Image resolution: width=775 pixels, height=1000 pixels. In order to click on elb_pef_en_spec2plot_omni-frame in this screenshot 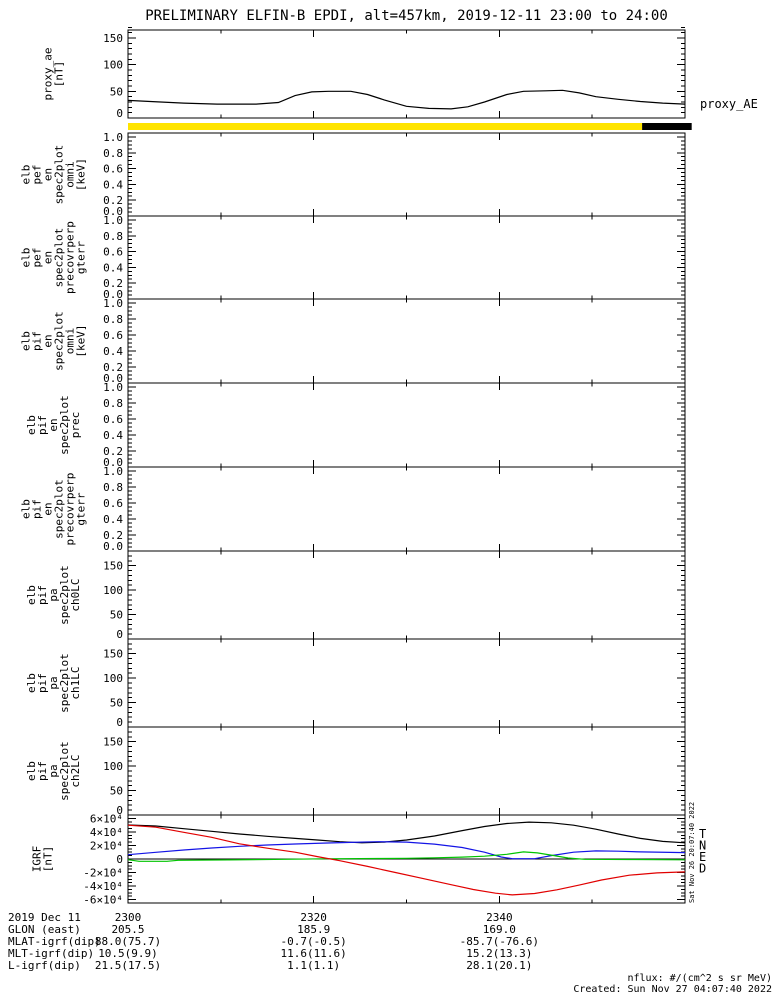, I will do `click(406, 174)`.